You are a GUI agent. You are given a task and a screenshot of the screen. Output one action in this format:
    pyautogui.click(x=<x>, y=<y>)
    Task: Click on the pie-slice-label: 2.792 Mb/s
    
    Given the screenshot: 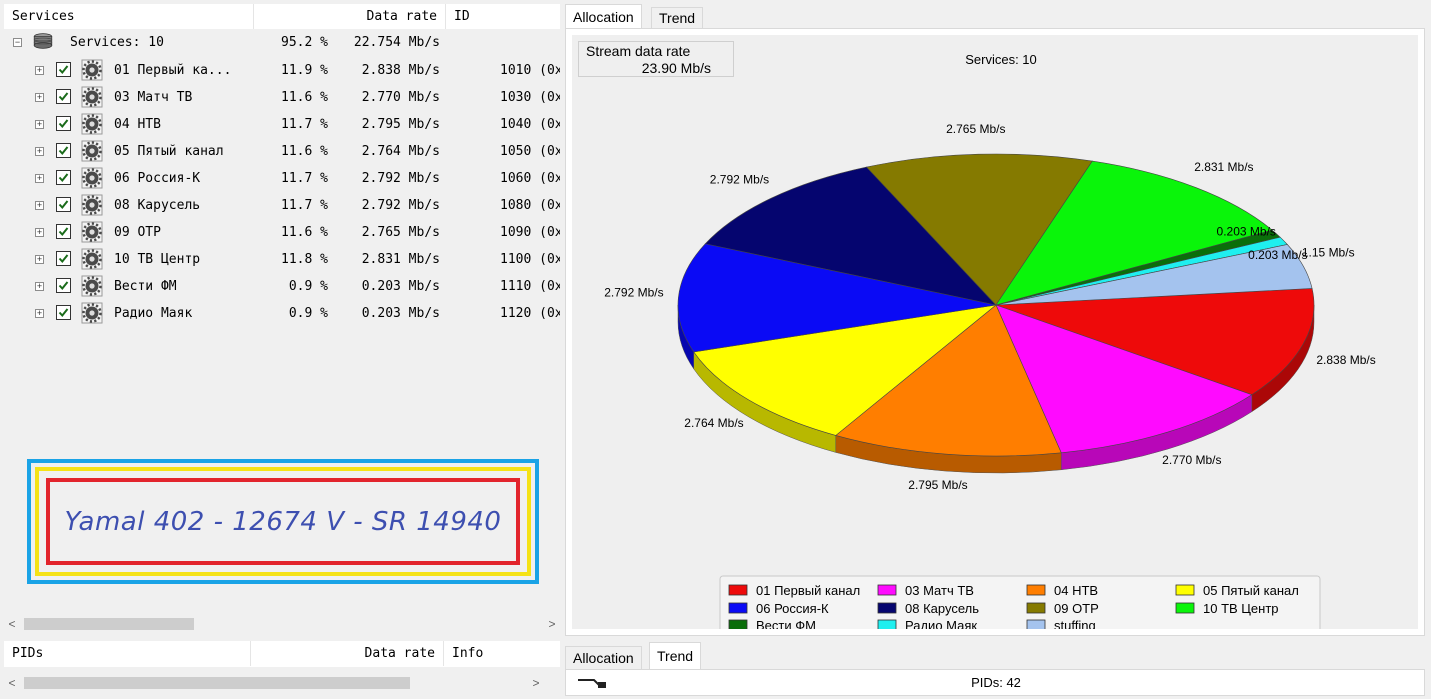 What is the action you would take?
    pyautogui.click(x=633, y=292)
    